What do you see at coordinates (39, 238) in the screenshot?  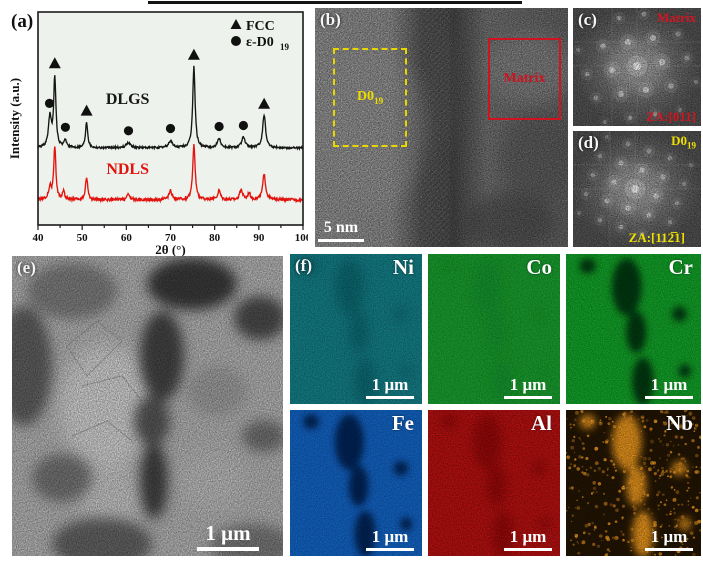 I see `svg-text: 40` at bounding box center [39, 238].